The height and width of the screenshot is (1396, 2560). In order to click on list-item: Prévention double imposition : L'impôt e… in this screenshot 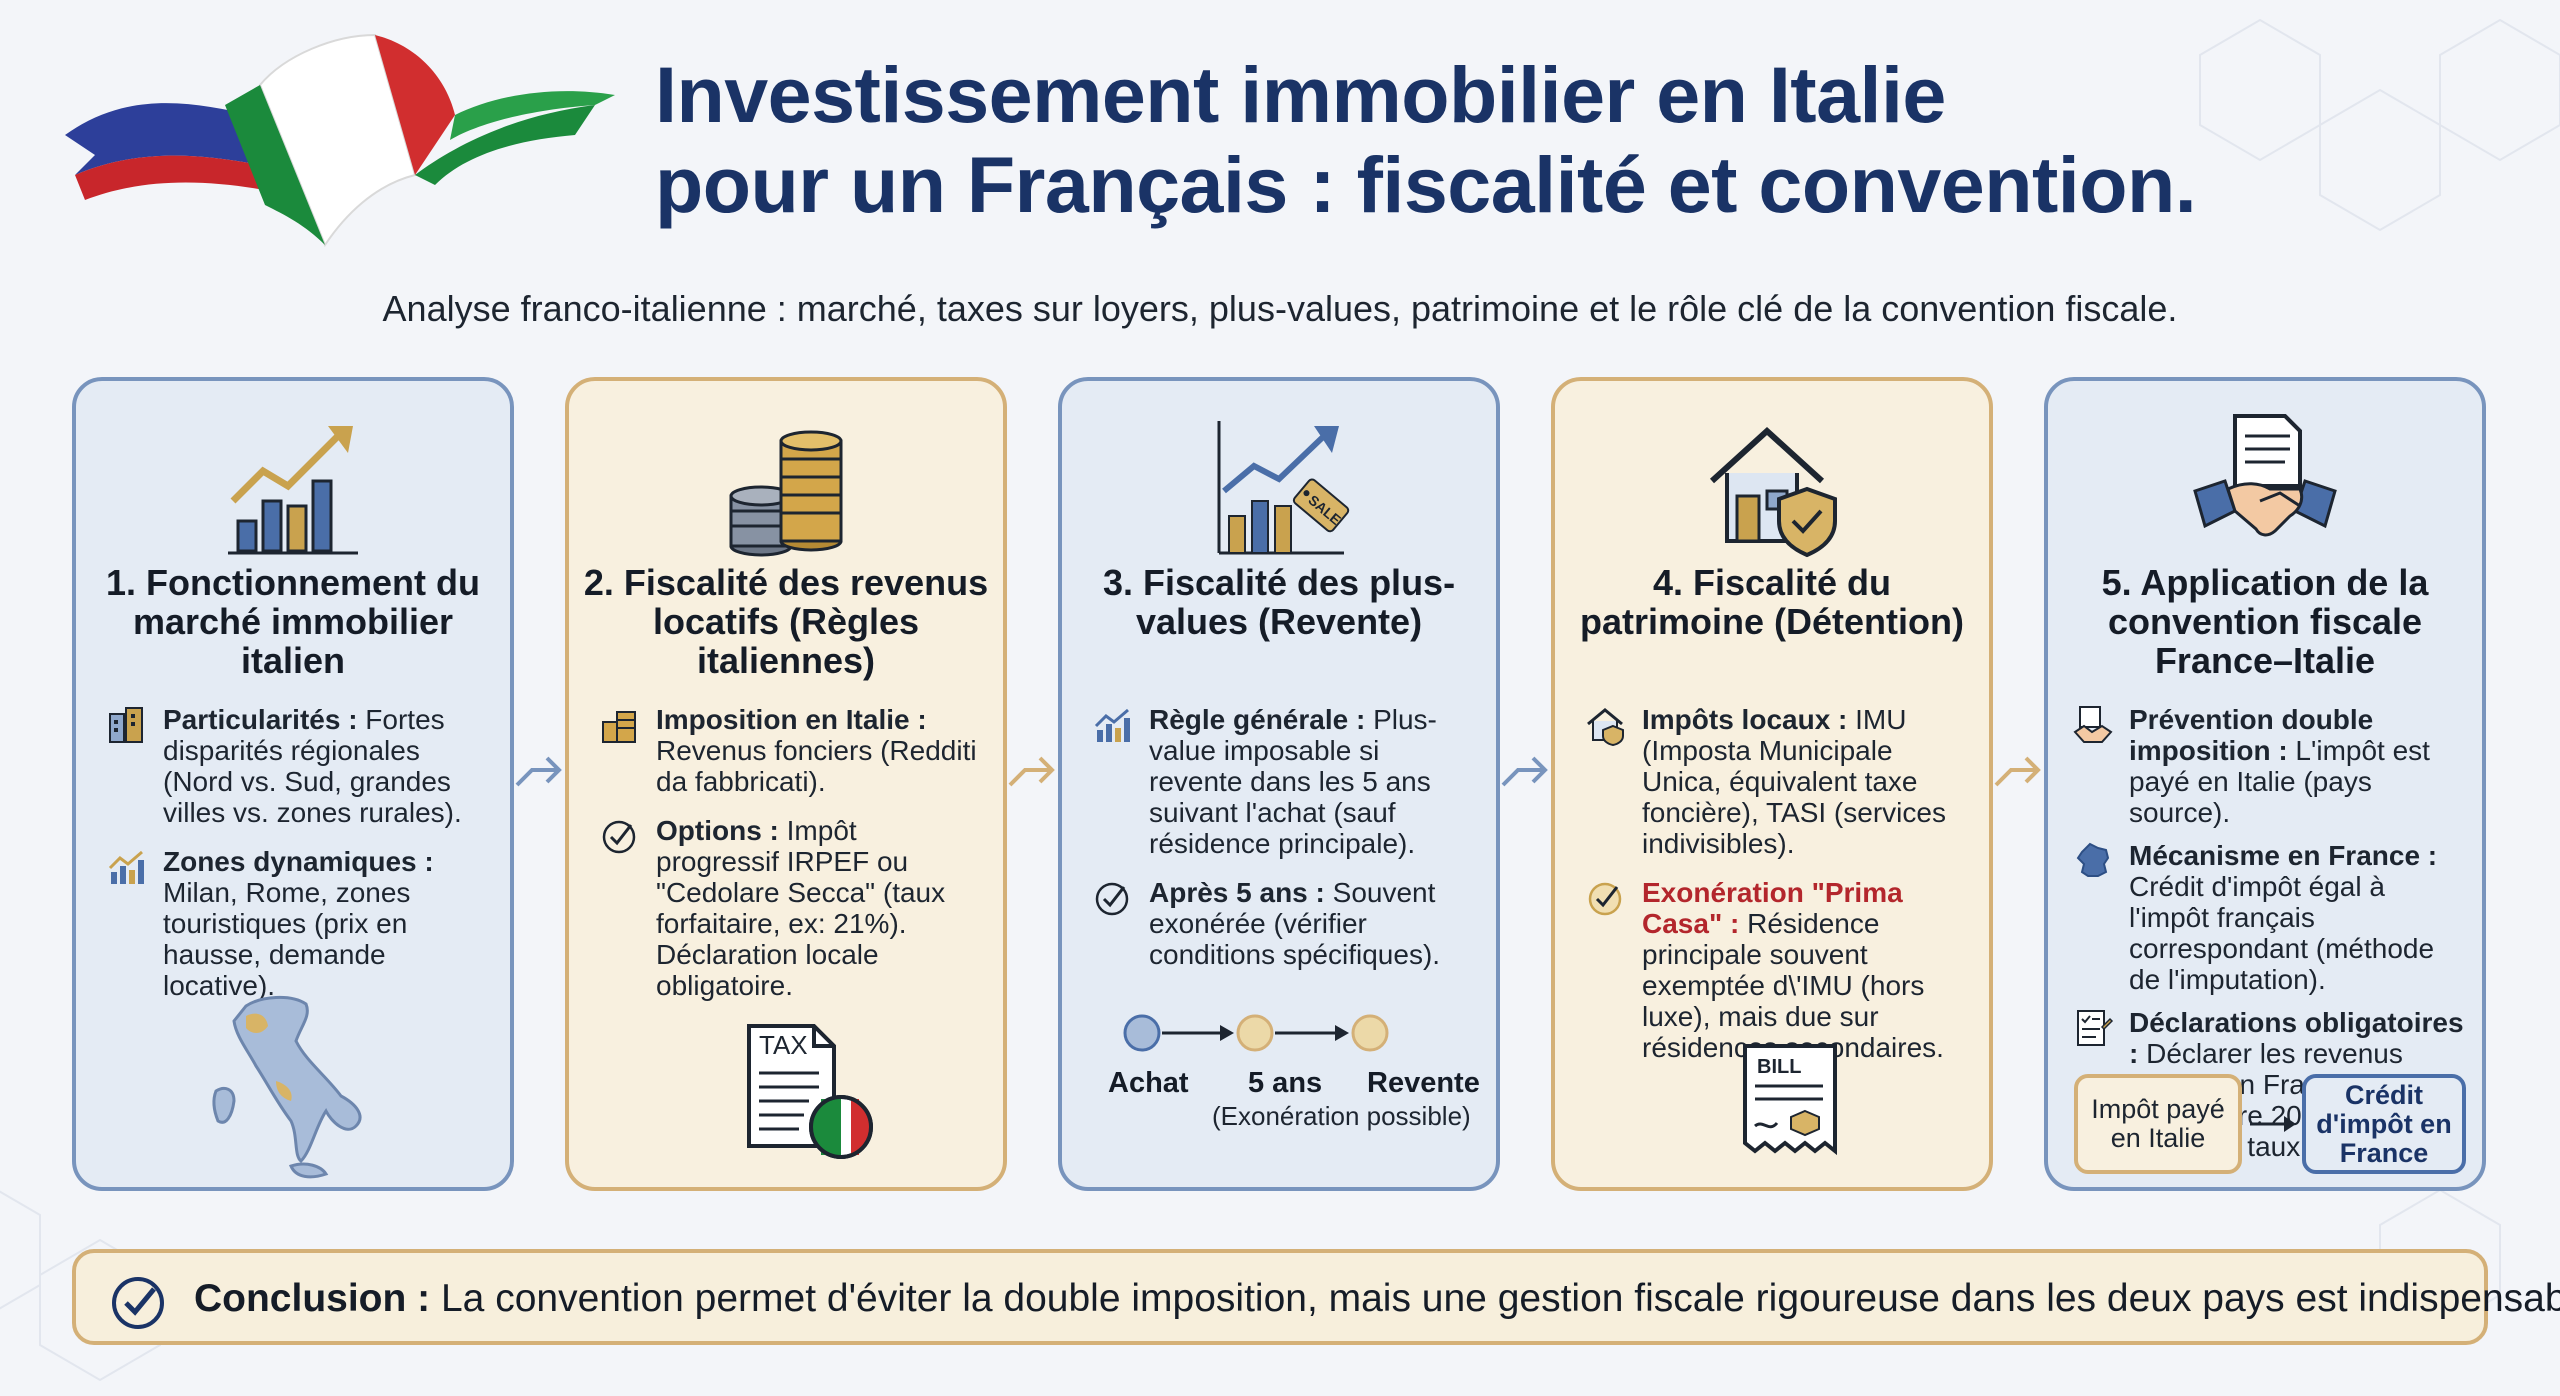, I will do `click(2272, 766)`.